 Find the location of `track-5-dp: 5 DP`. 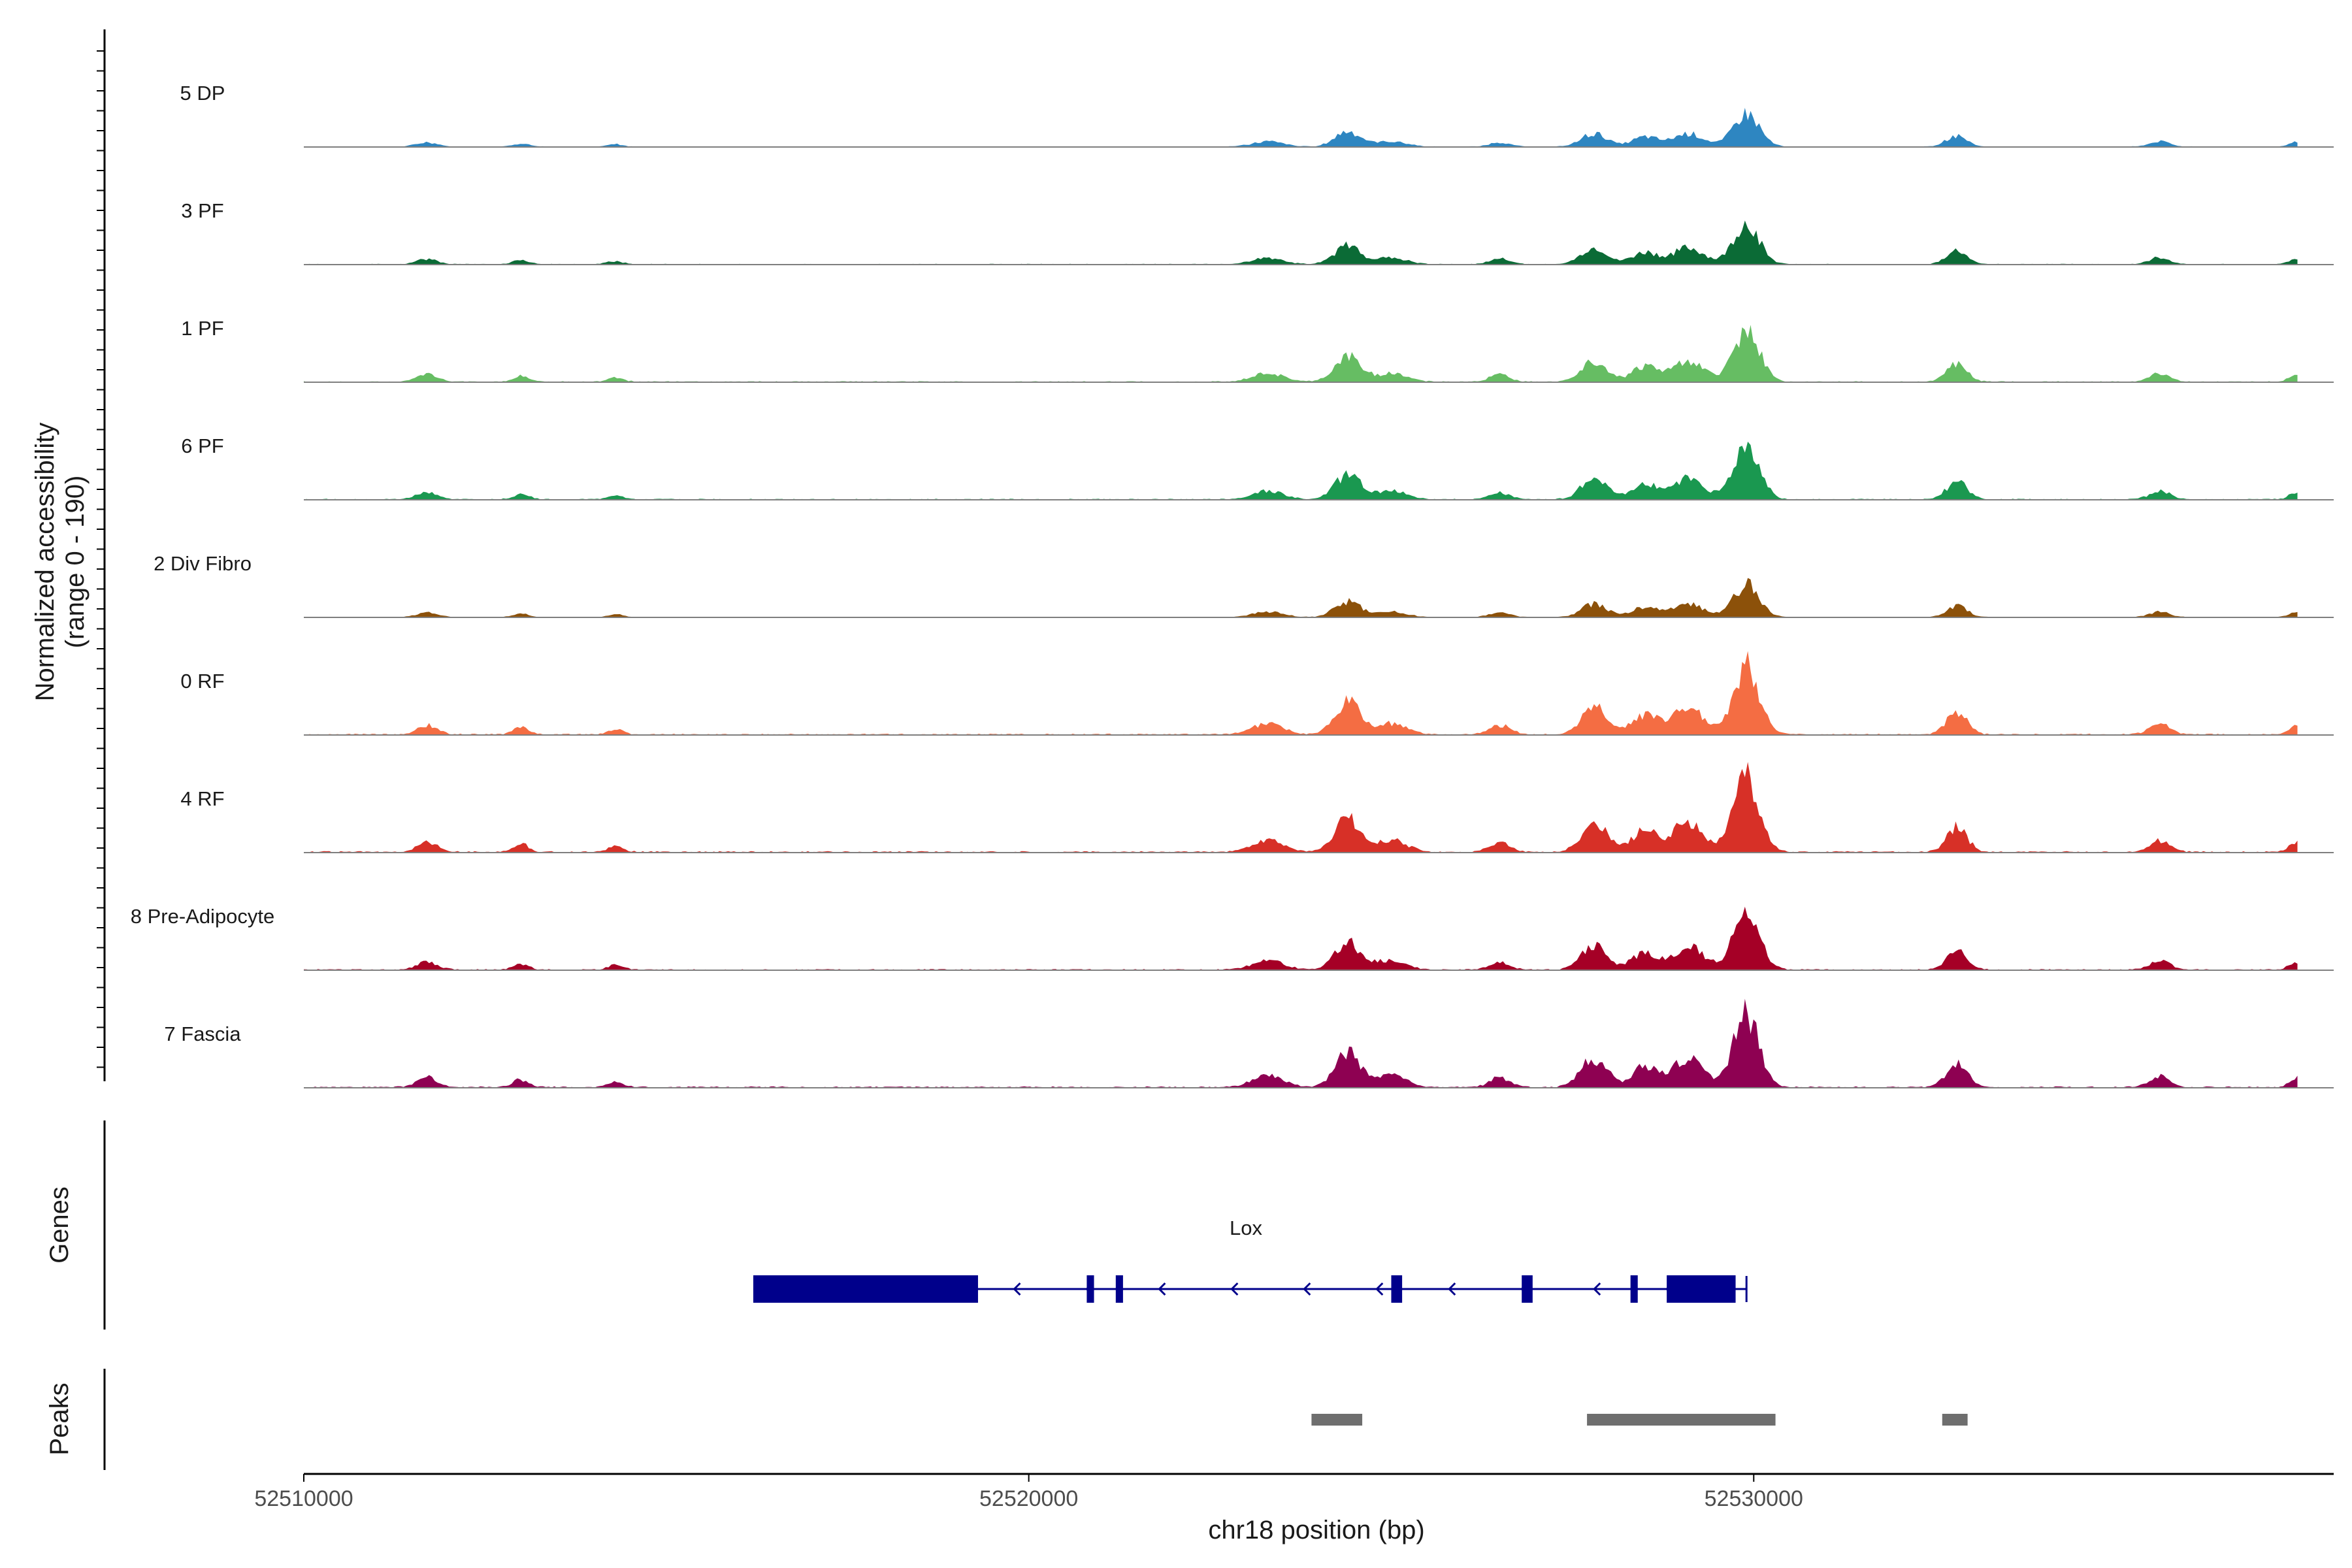

track-5-dp: 5 DP is located at coordinates (1257, 115).